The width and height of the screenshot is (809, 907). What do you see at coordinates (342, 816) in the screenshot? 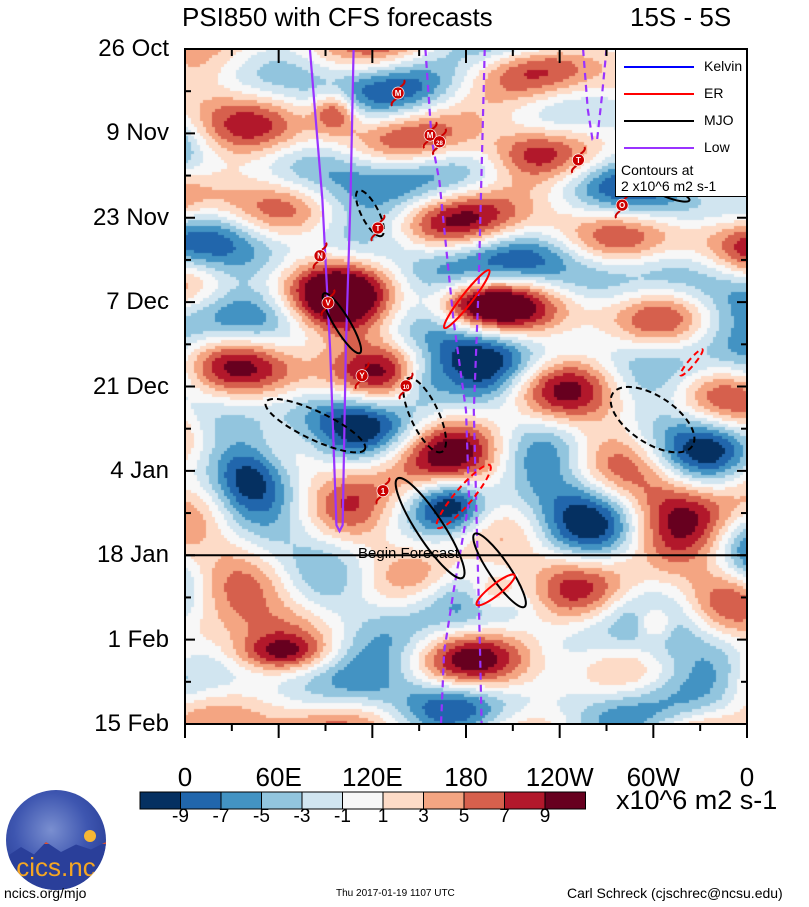
I see `colorbar-level-label: -1` at bounding box center [342, 816].